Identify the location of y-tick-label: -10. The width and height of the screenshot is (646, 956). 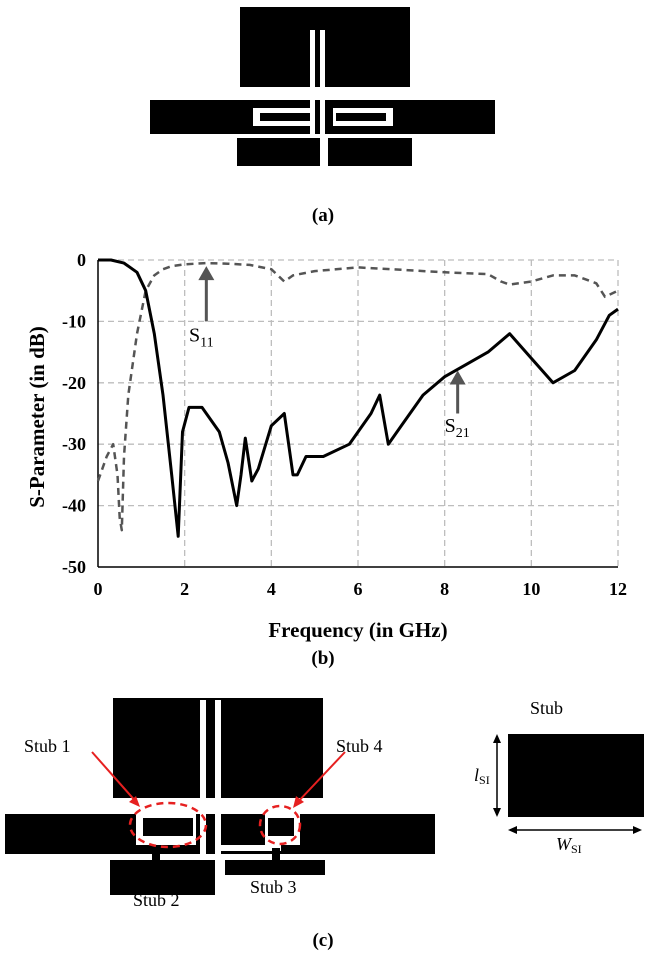
(74, 321).